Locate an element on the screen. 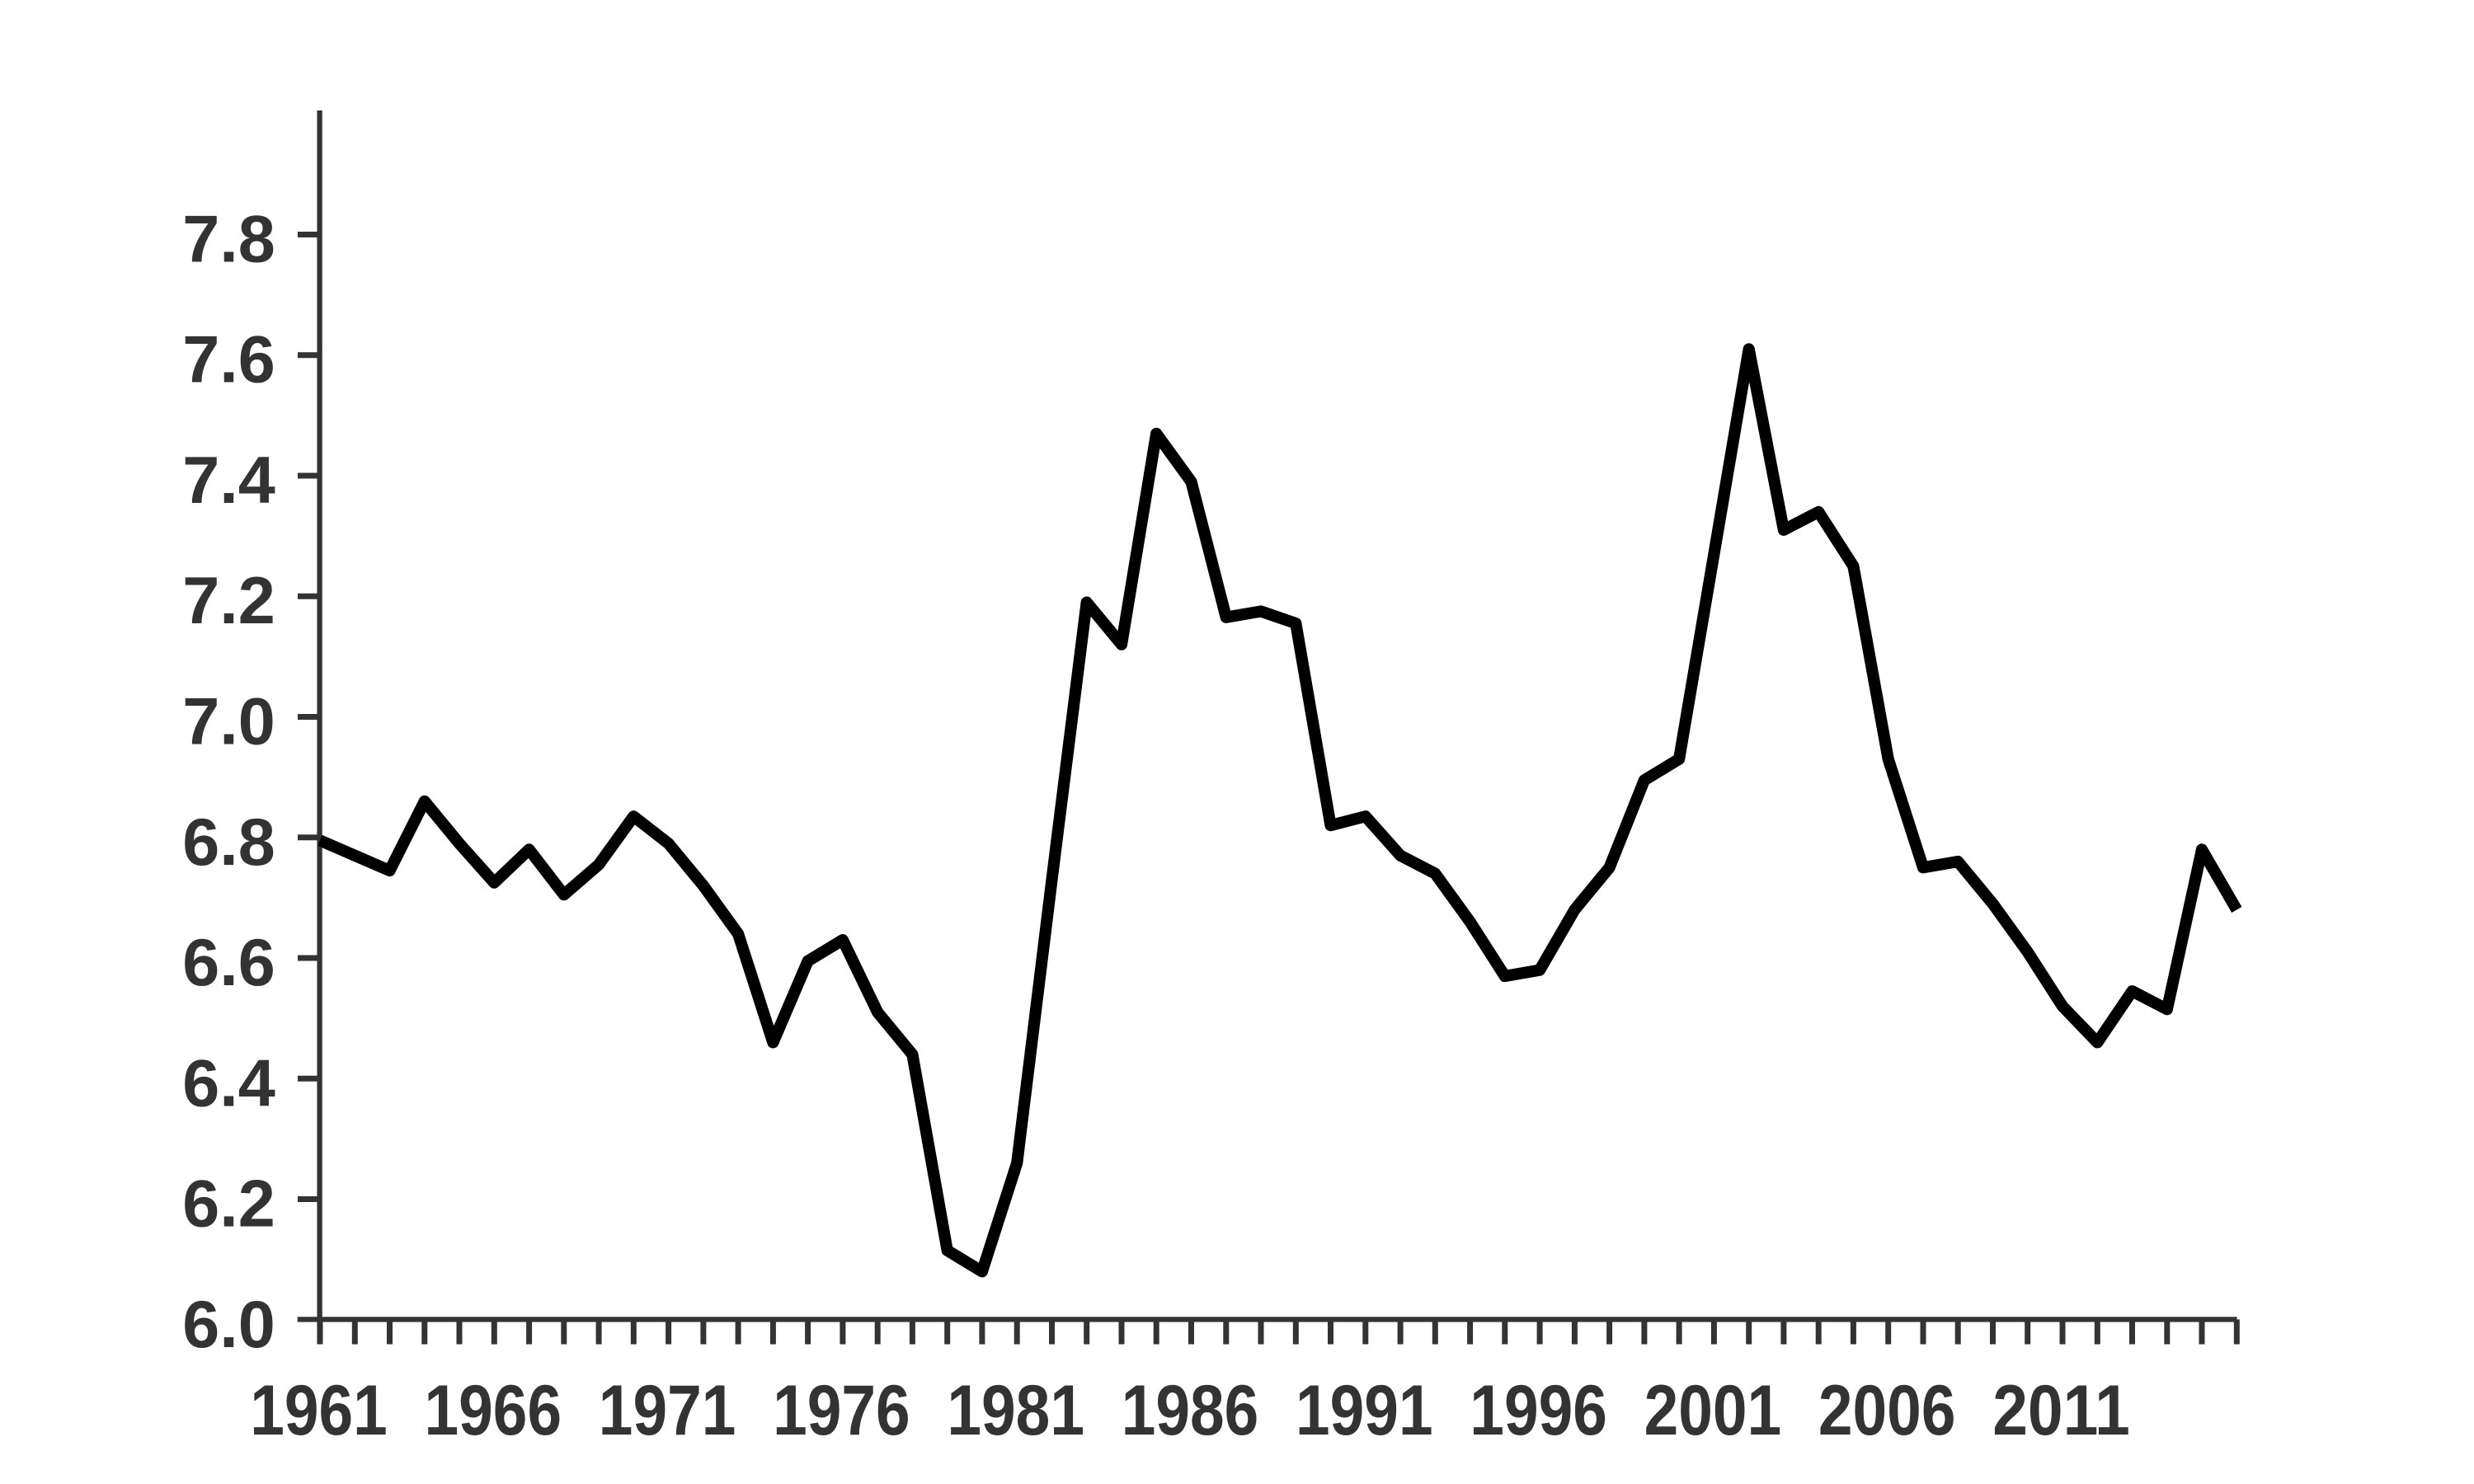 The width and height of the screenshot is (2474, 1484). svg-text: 6.0 is located at coordinates (228, 1325).